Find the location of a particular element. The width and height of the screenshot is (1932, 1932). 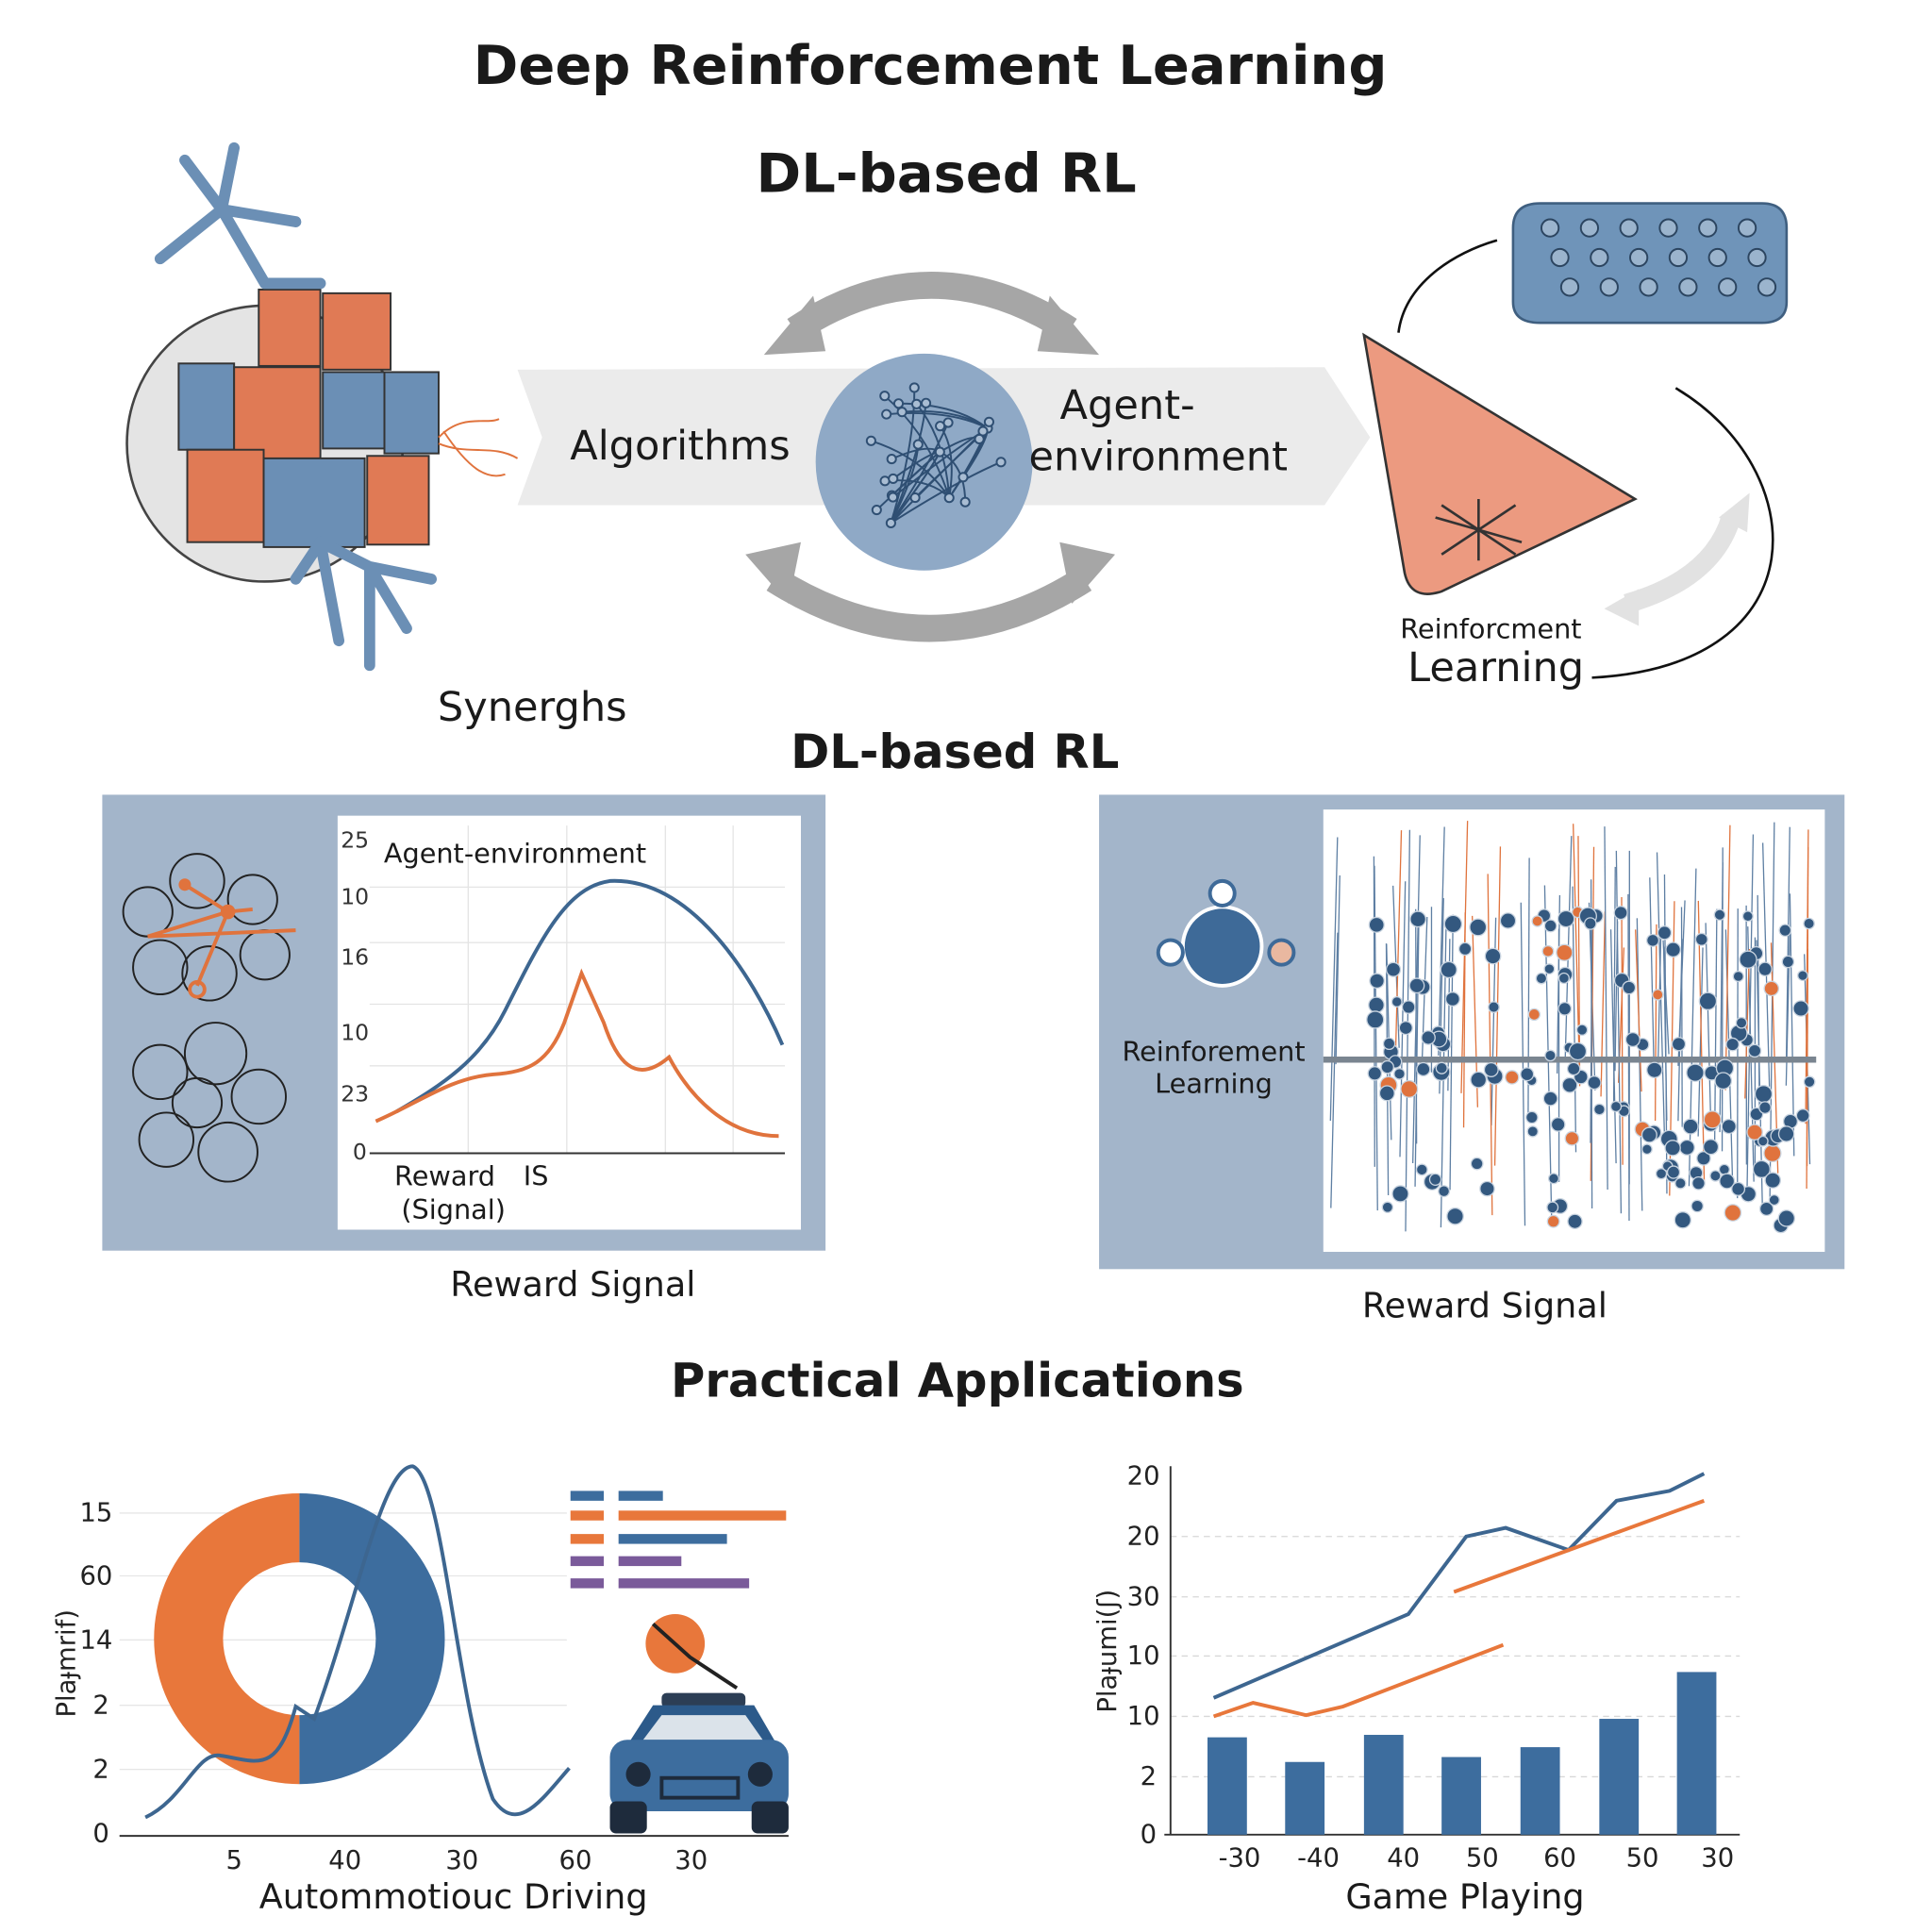

neuron is located at coordinates (296, 407).